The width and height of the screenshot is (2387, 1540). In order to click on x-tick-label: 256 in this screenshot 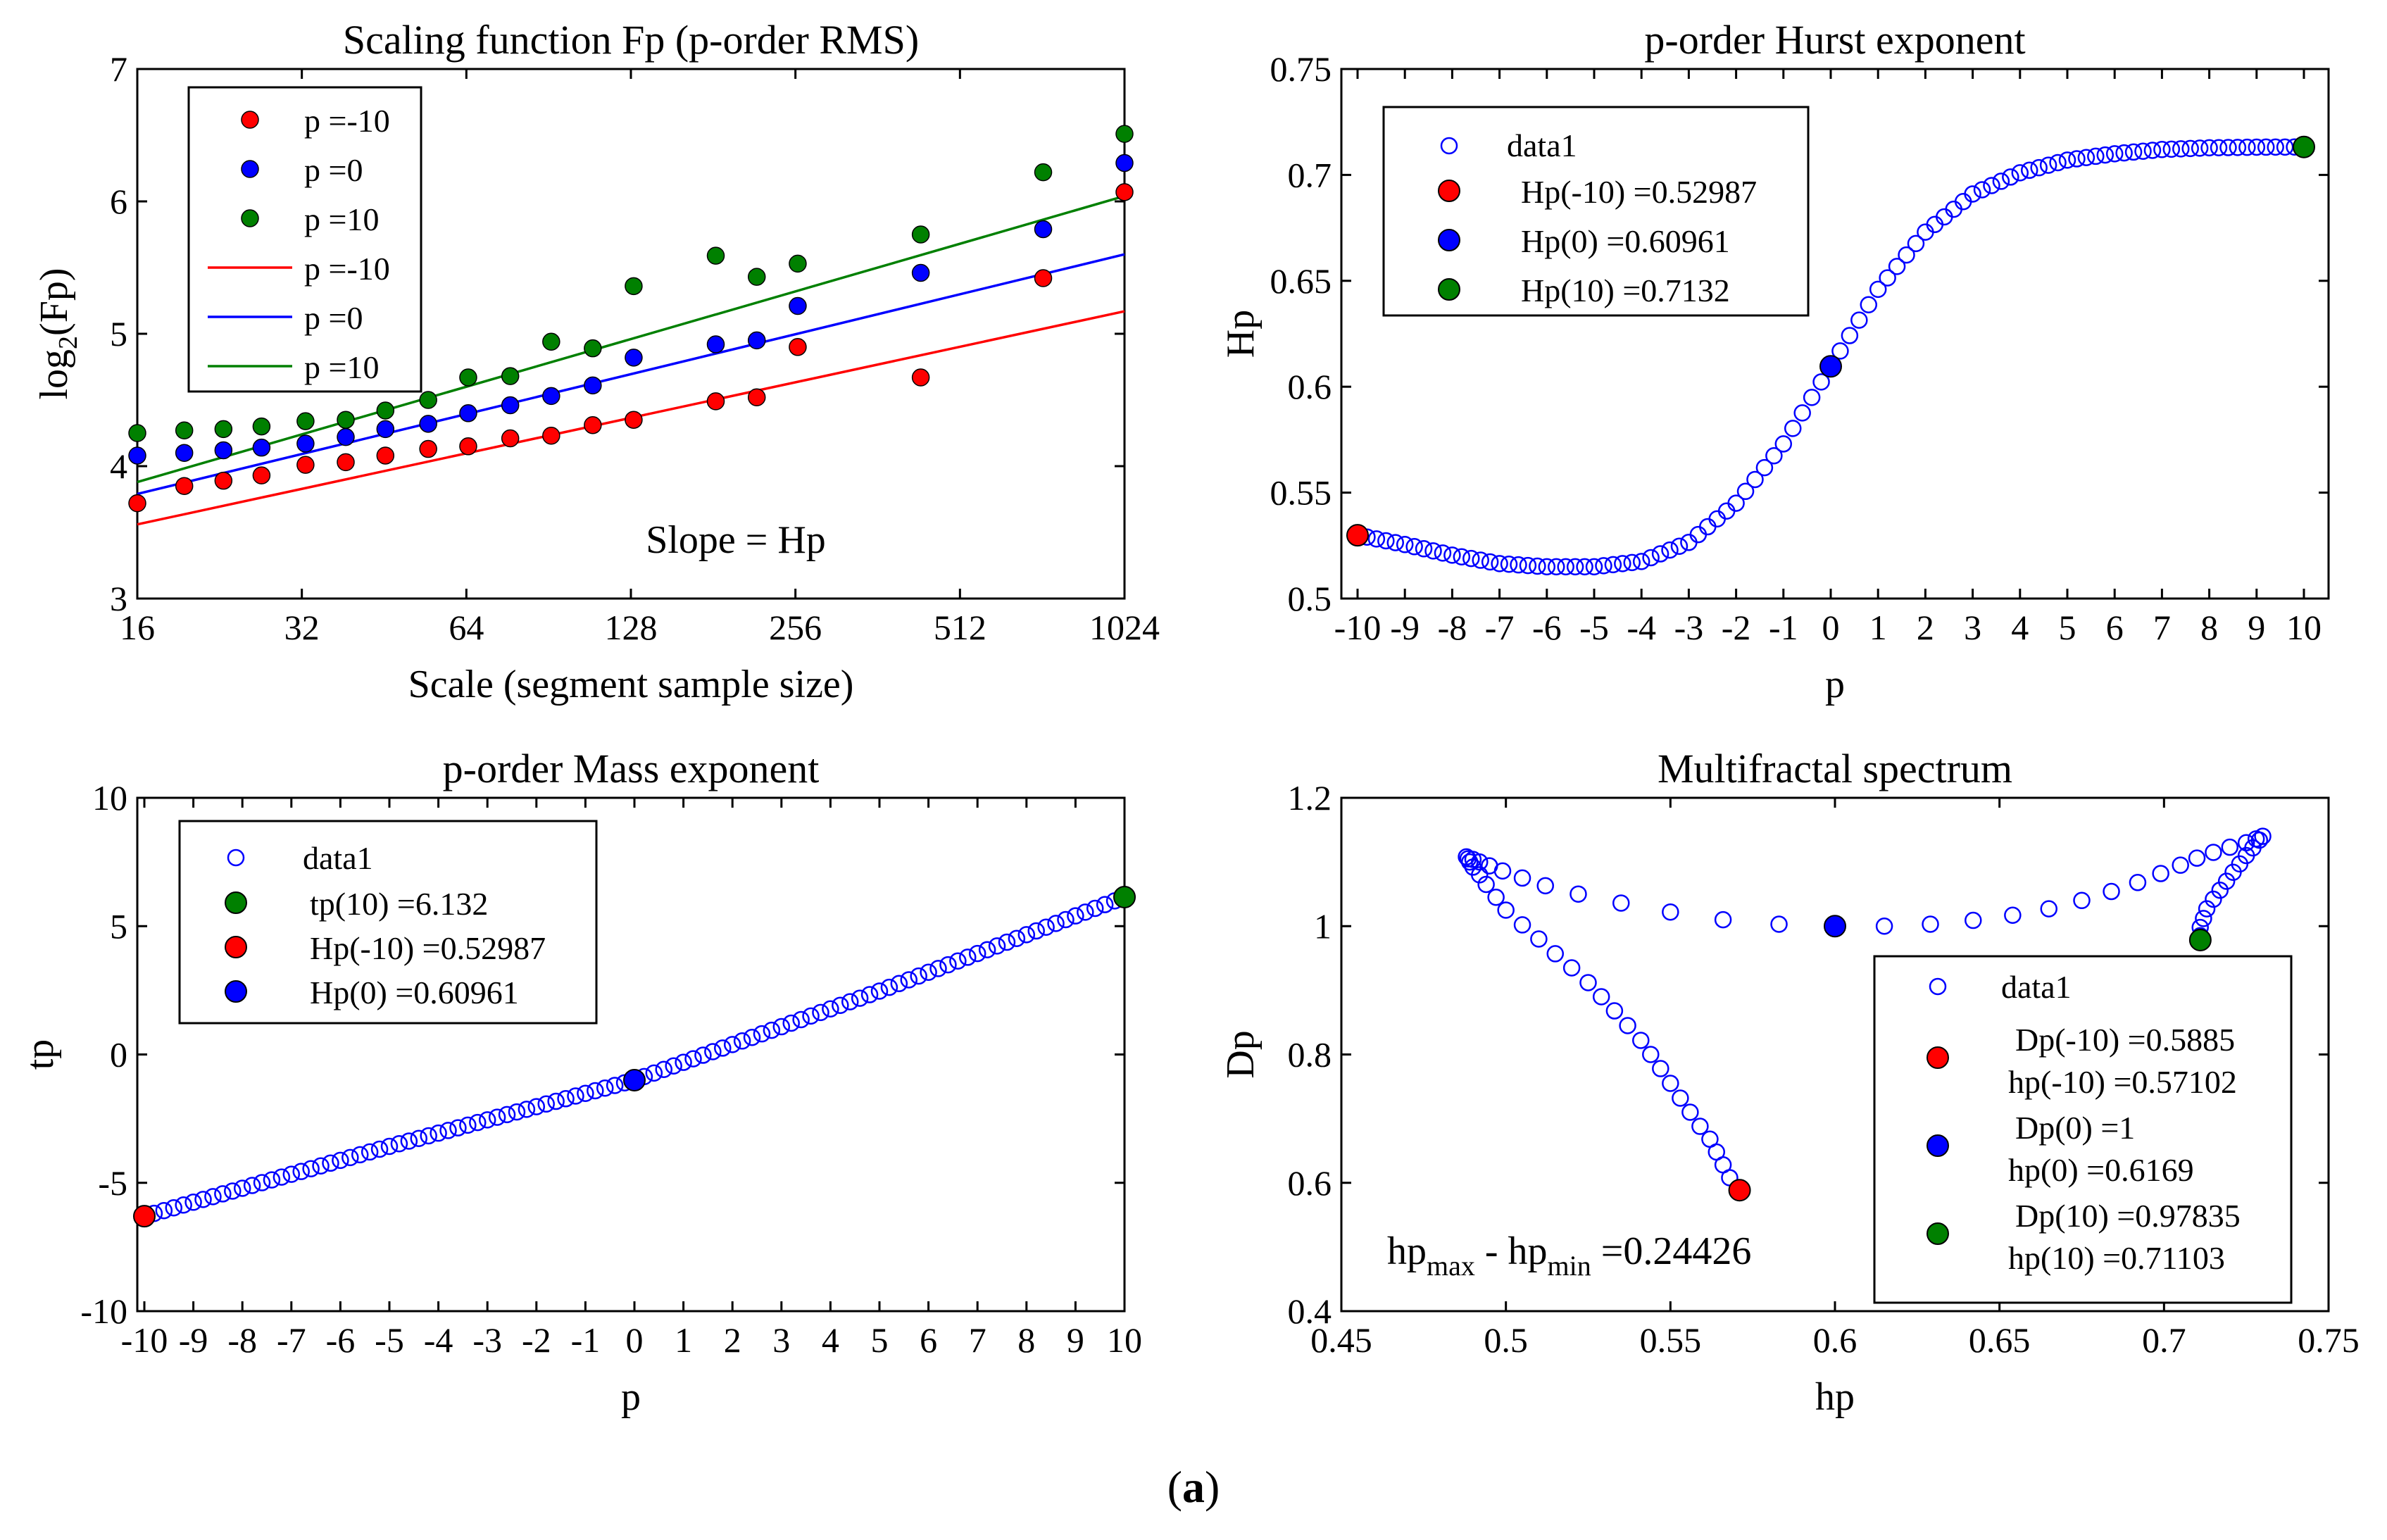, I will do `click(795, 627)`.